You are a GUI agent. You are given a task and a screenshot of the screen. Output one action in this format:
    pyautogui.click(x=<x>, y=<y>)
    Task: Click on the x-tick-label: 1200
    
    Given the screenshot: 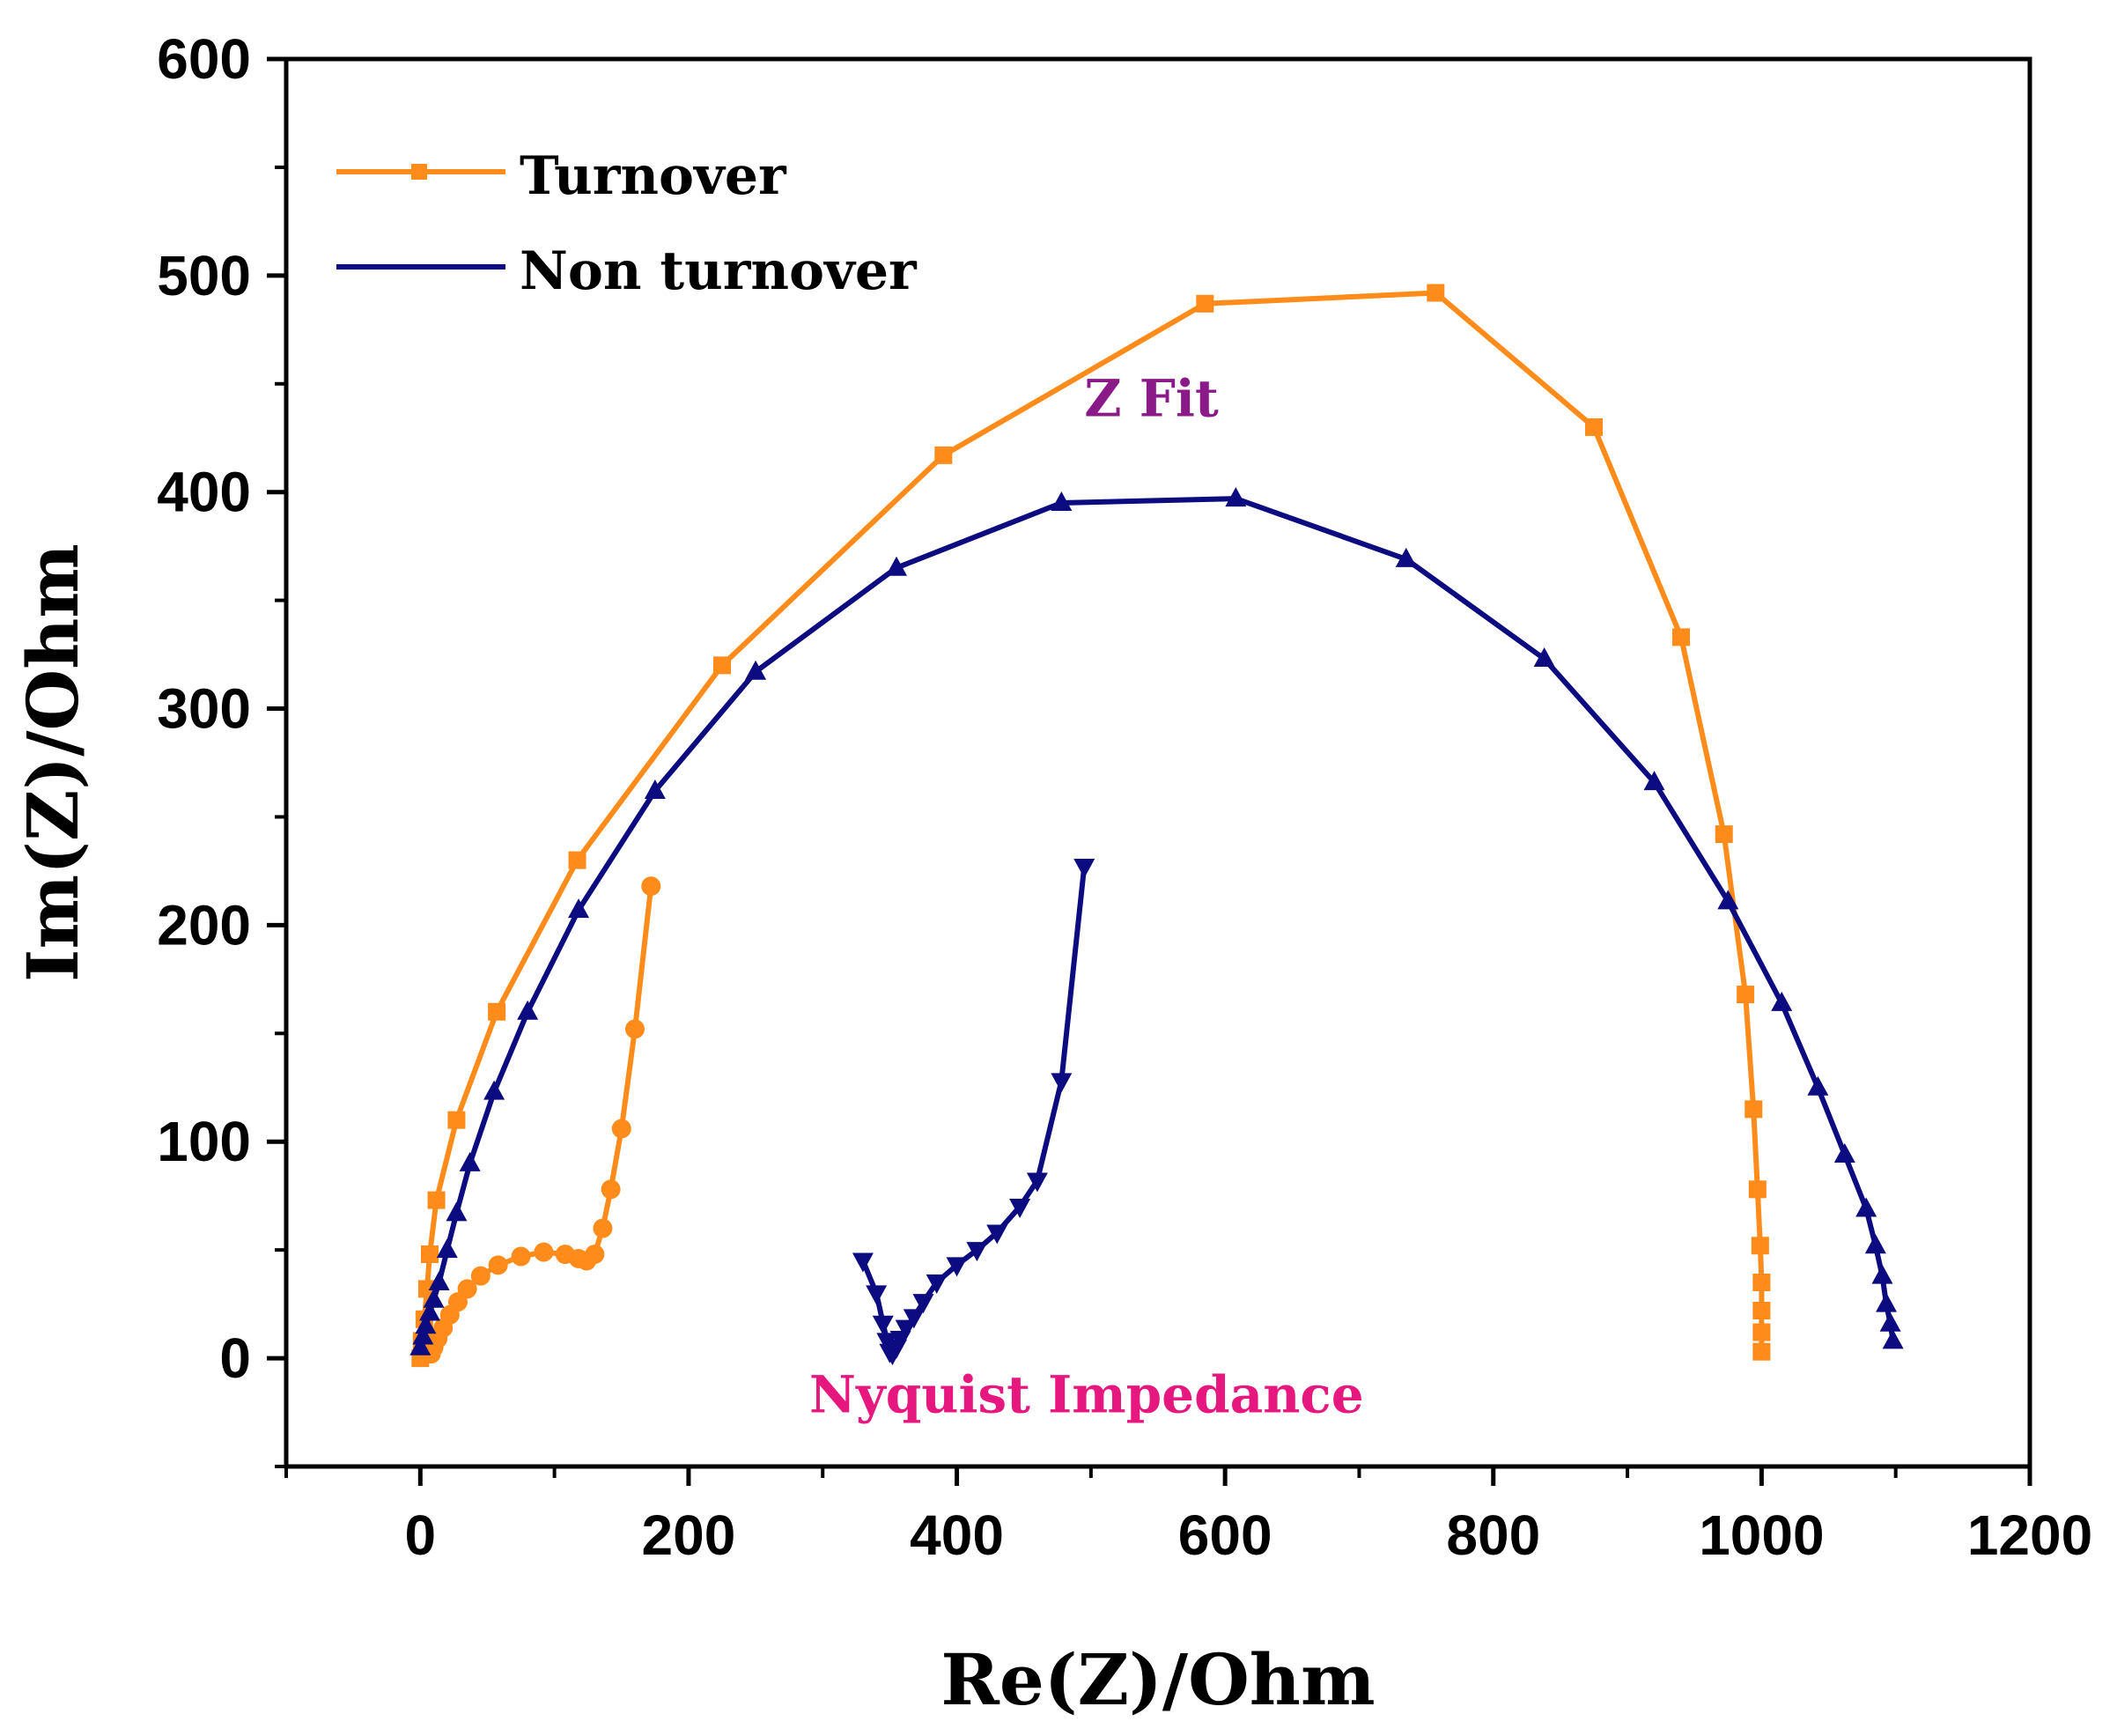 What is the action you would take?
    pyautogui.click(x=2030, y=1535)
    